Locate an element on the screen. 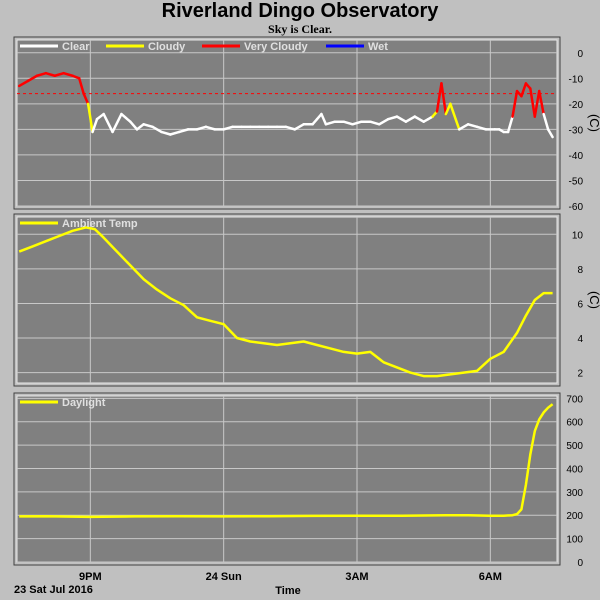 This screenshot has height=600, width=600. legend-label: Ambient Temp is located at coordinates (100, 224).